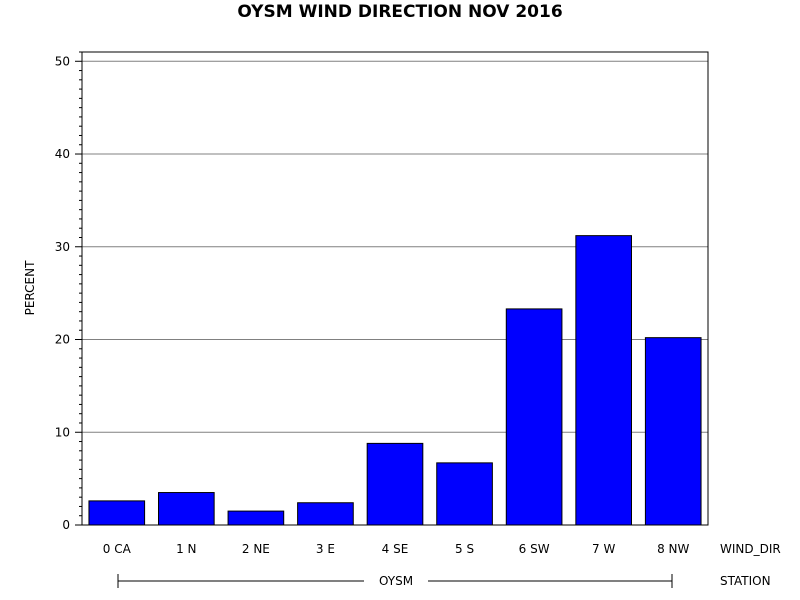 This screenshot has width=800, height=600. Describe the element at coordinates (256, 549) in the screenshot. I see `x-tick-label: 2 NE` at that location.